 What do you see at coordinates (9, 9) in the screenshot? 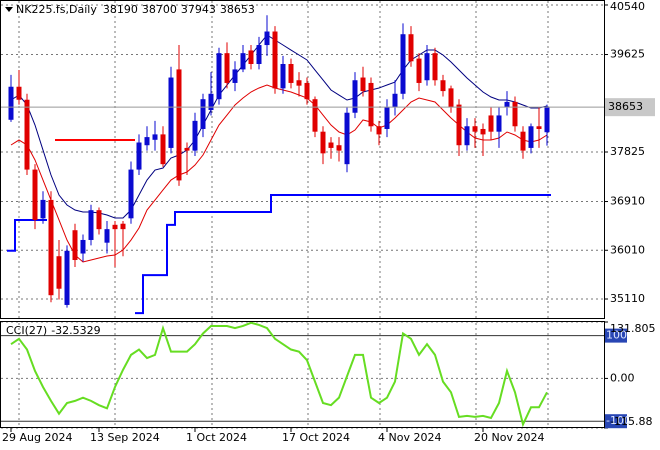
I see `collapse-icon` at bounding box center [9, 9].